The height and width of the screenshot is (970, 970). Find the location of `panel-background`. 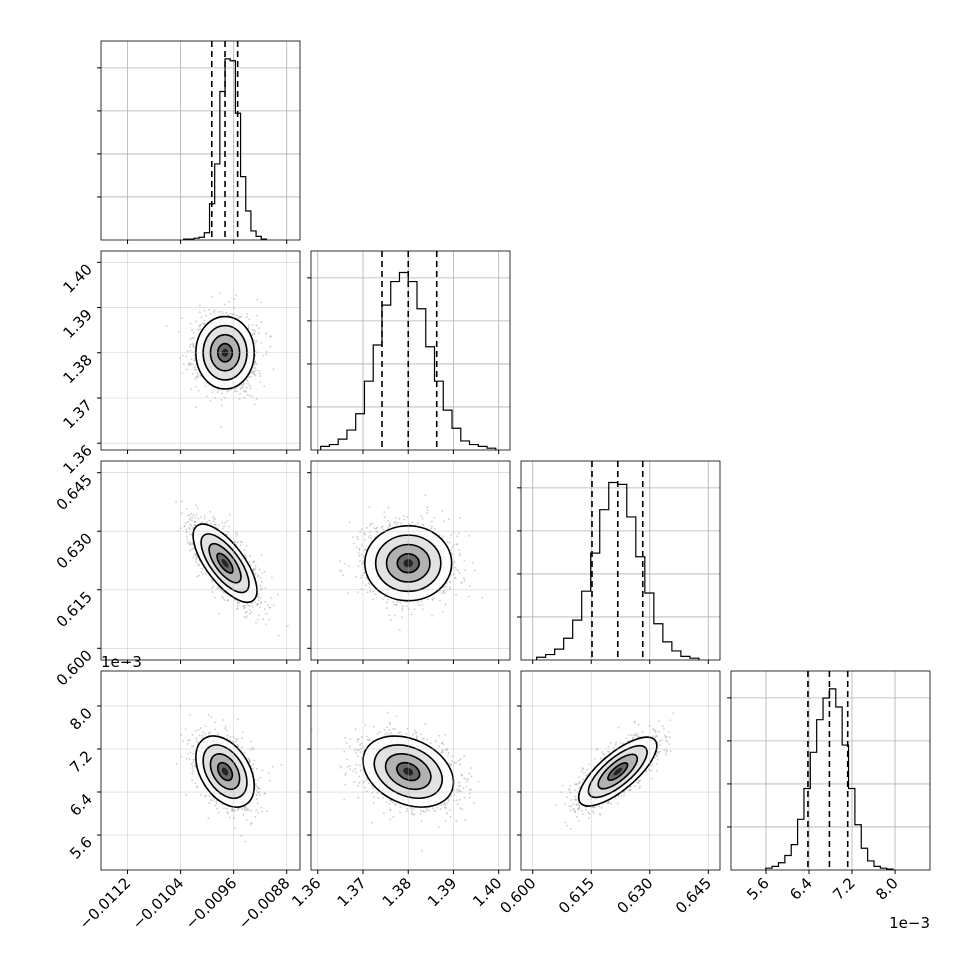

panel-background is located at coordinates (200, 140).